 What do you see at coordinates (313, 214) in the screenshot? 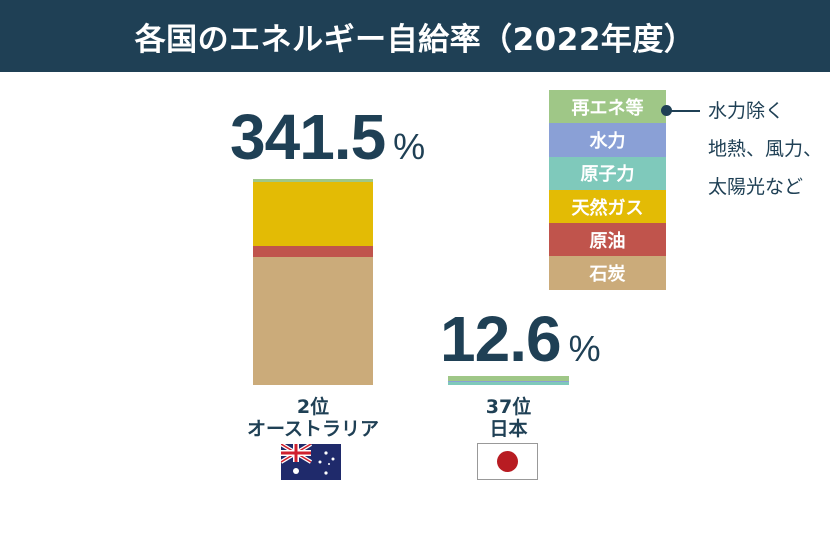
I see `australia-seg-gas` at bounding box center [313, 214].